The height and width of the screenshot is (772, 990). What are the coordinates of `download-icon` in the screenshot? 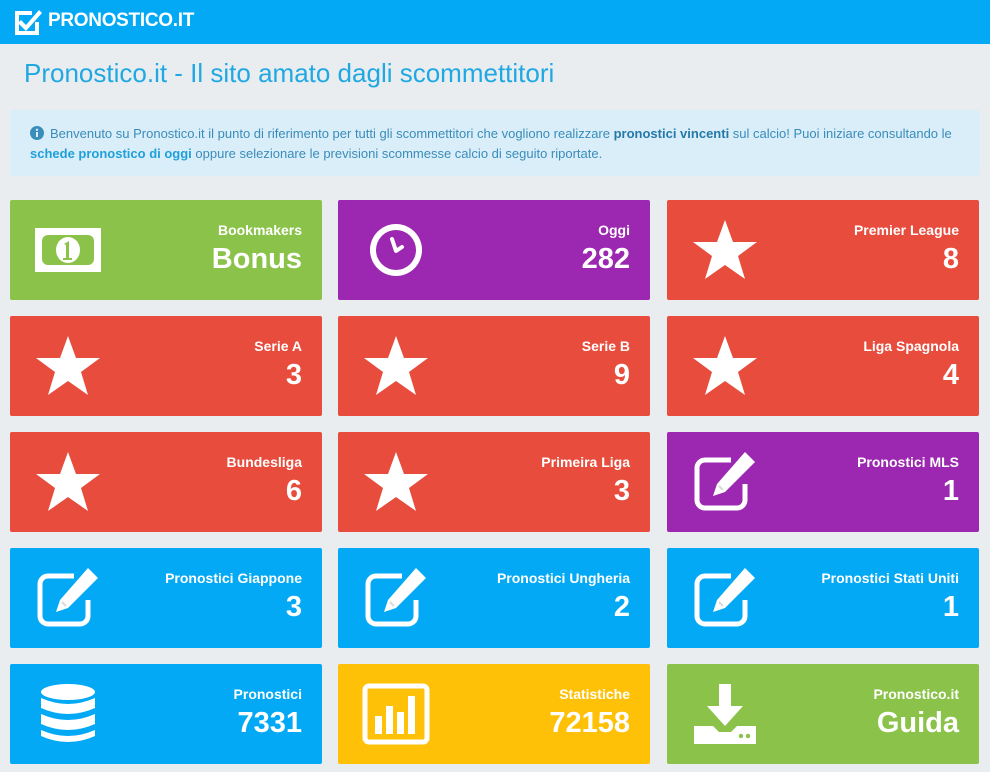 It's located at (725, 714).